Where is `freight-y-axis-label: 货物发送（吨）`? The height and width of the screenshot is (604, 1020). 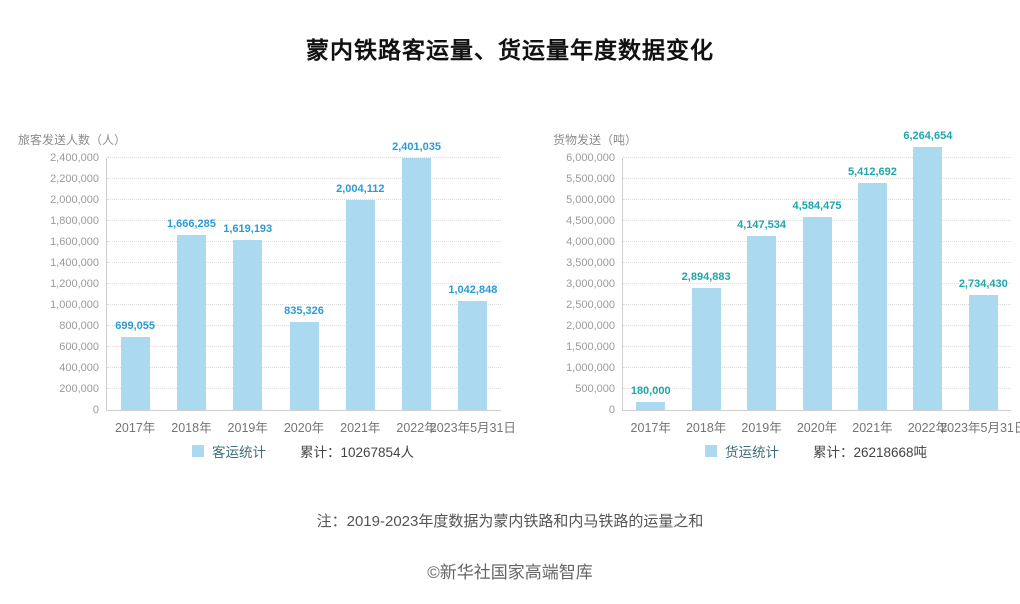
freight-y-axis-label: 货物发送（吨） is located at coordinates (595, 140).